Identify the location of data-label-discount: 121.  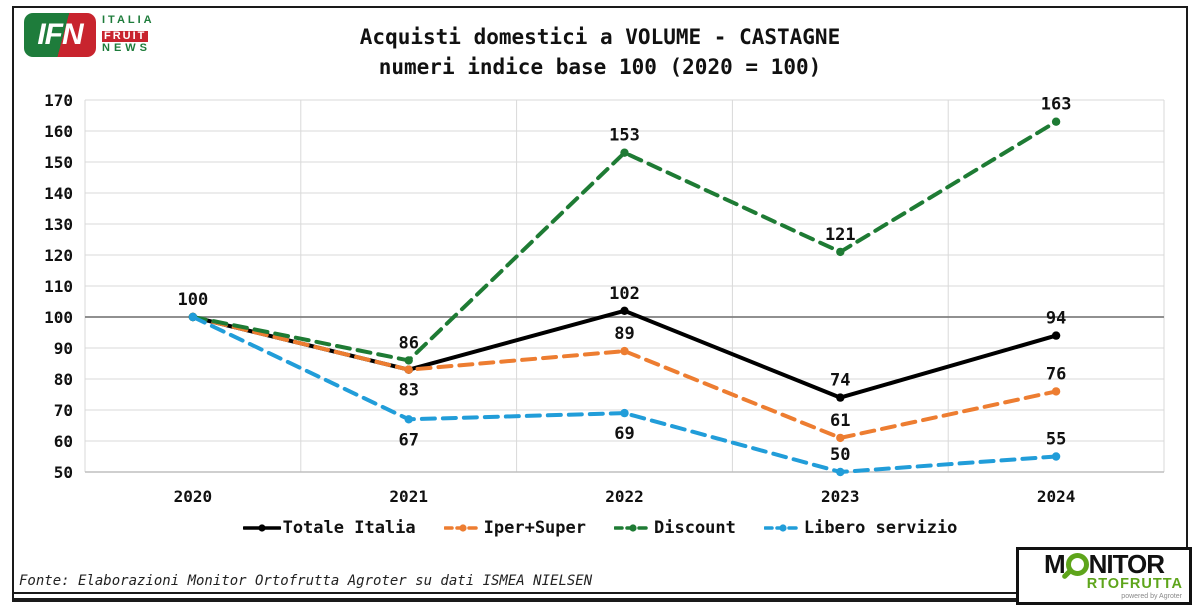
(840, 235).